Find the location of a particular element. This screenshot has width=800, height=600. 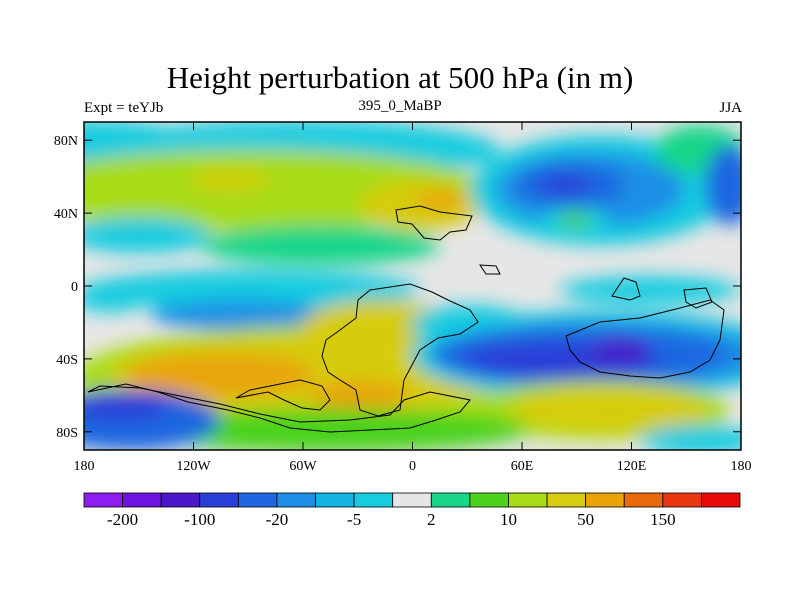

x-tick-label: 0 is located at coordinates (412, 466).